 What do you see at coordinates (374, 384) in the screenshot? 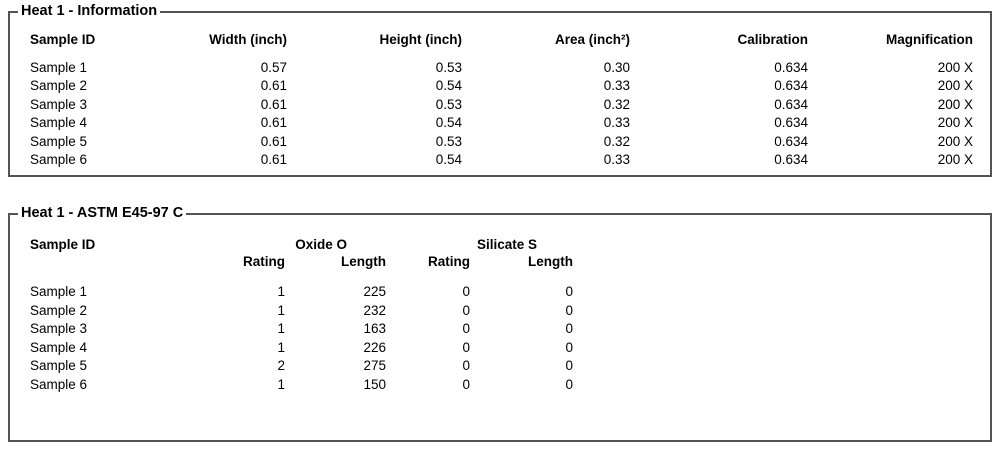
I see `cell-oxide-length: 150` at bounding box center [374, 384].